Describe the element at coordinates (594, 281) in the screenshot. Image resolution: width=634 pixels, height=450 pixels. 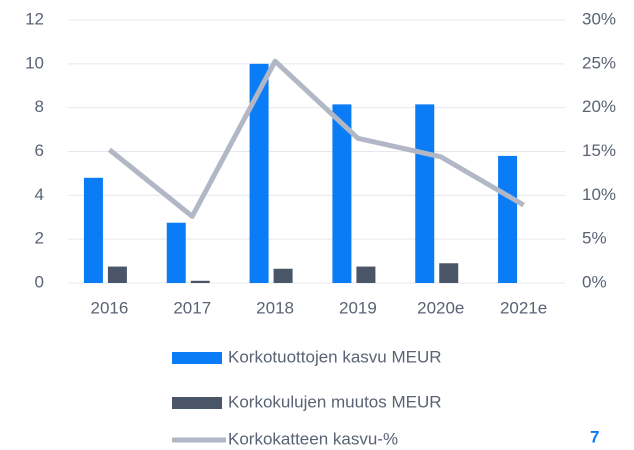
I see `y2-tick-label: 0%` at that location.